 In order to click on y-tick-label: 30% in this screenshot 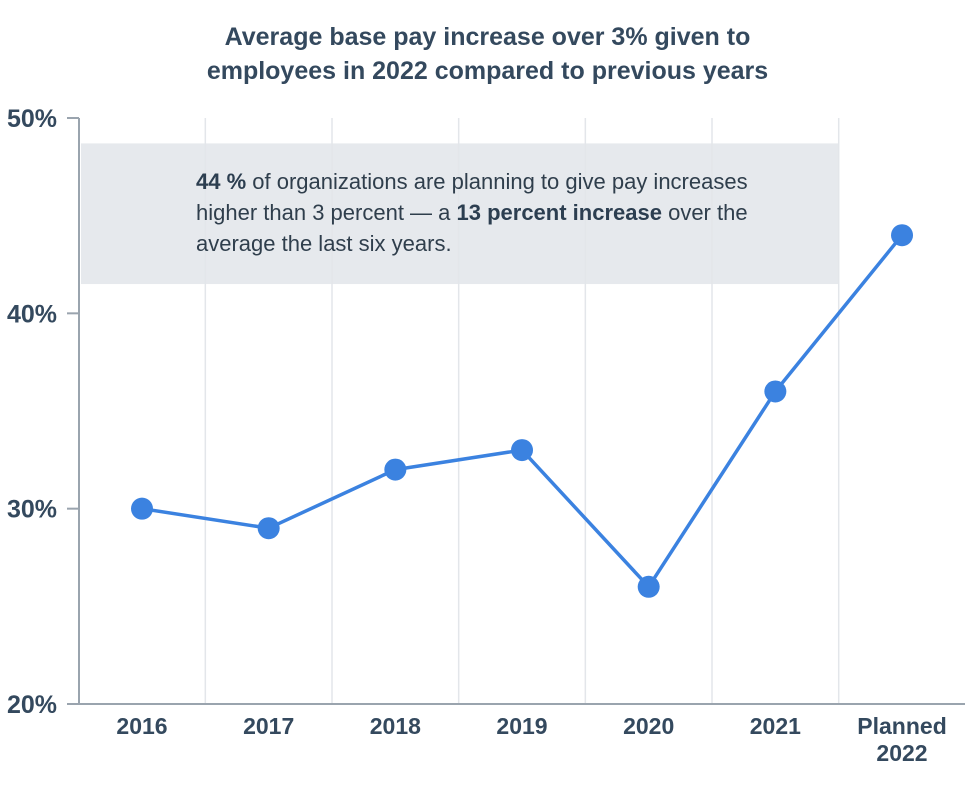, I will do `click(32, 510)`.